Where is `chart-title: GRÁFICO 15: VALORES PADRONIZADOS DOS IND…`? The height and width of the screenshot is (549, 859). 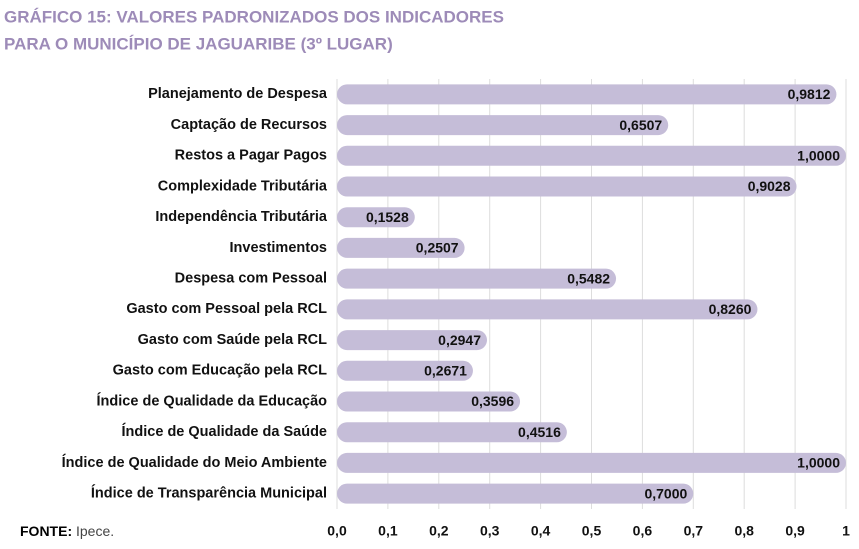
chart-title: GRÁFICO 15: VALORES PADRONIZADOS DOS IND… is located at coordinates (254, 16).